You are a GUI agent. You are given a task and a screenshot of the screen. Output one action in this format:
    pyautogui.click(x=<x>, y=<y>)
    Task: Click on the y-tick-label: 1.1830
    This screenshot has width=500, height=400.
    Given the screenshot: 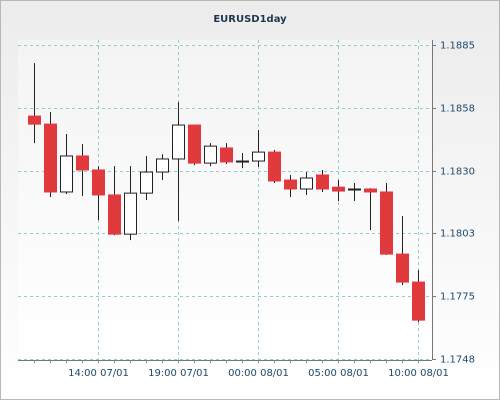 What is the action you would take?
    pyautogui.click(x=457, y=172)
    